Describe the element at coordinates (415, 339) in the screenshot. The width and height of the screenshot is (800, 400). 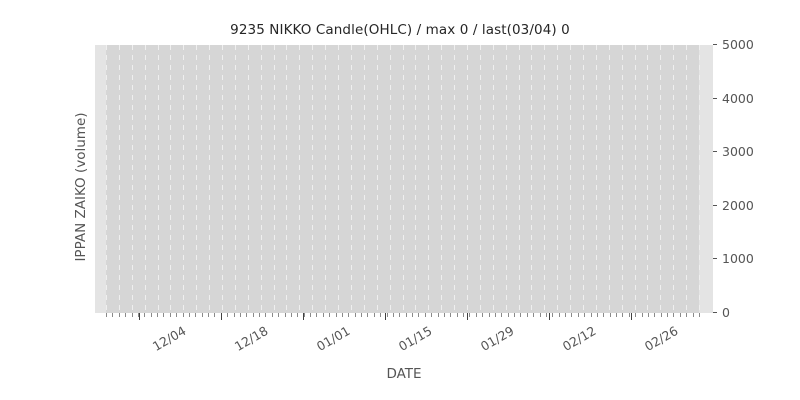
I see `x-axis-tick-label: 01/15` at that location.